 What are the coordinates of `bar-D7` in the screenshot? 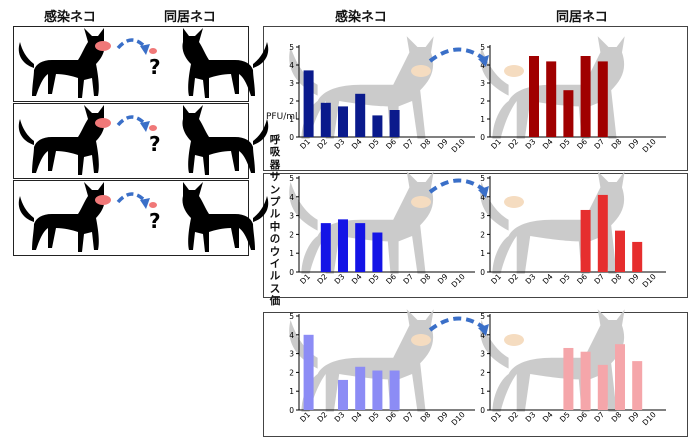 It's located at (602, 387).